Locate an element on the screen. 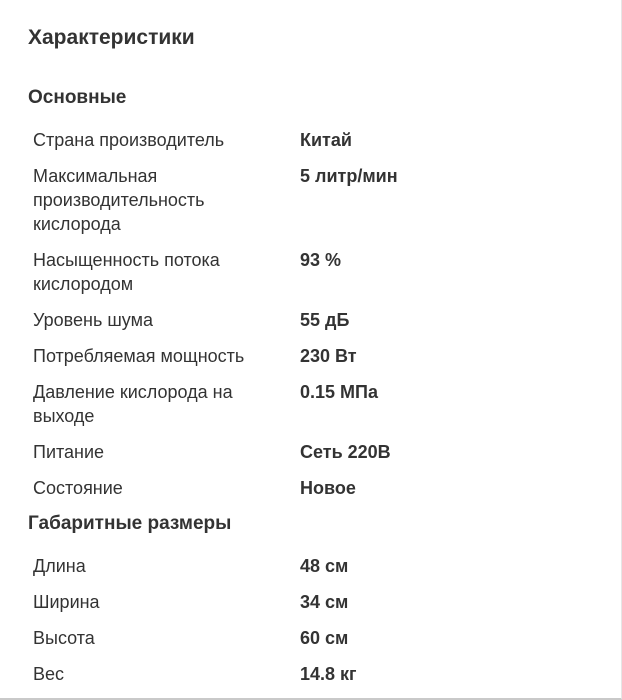 The image size is (622, 700). spec-row: Потребляемая мощность 230 Вт is located at coordinates (315, 356).